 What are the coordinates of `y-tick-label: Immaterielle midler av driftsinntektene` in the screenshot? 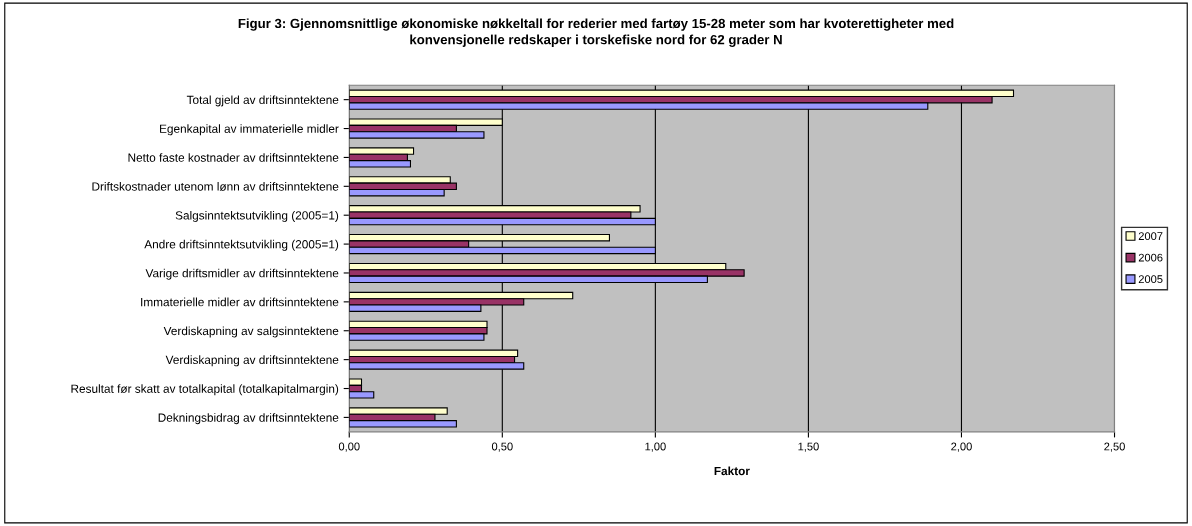 It's located at (240, 302).